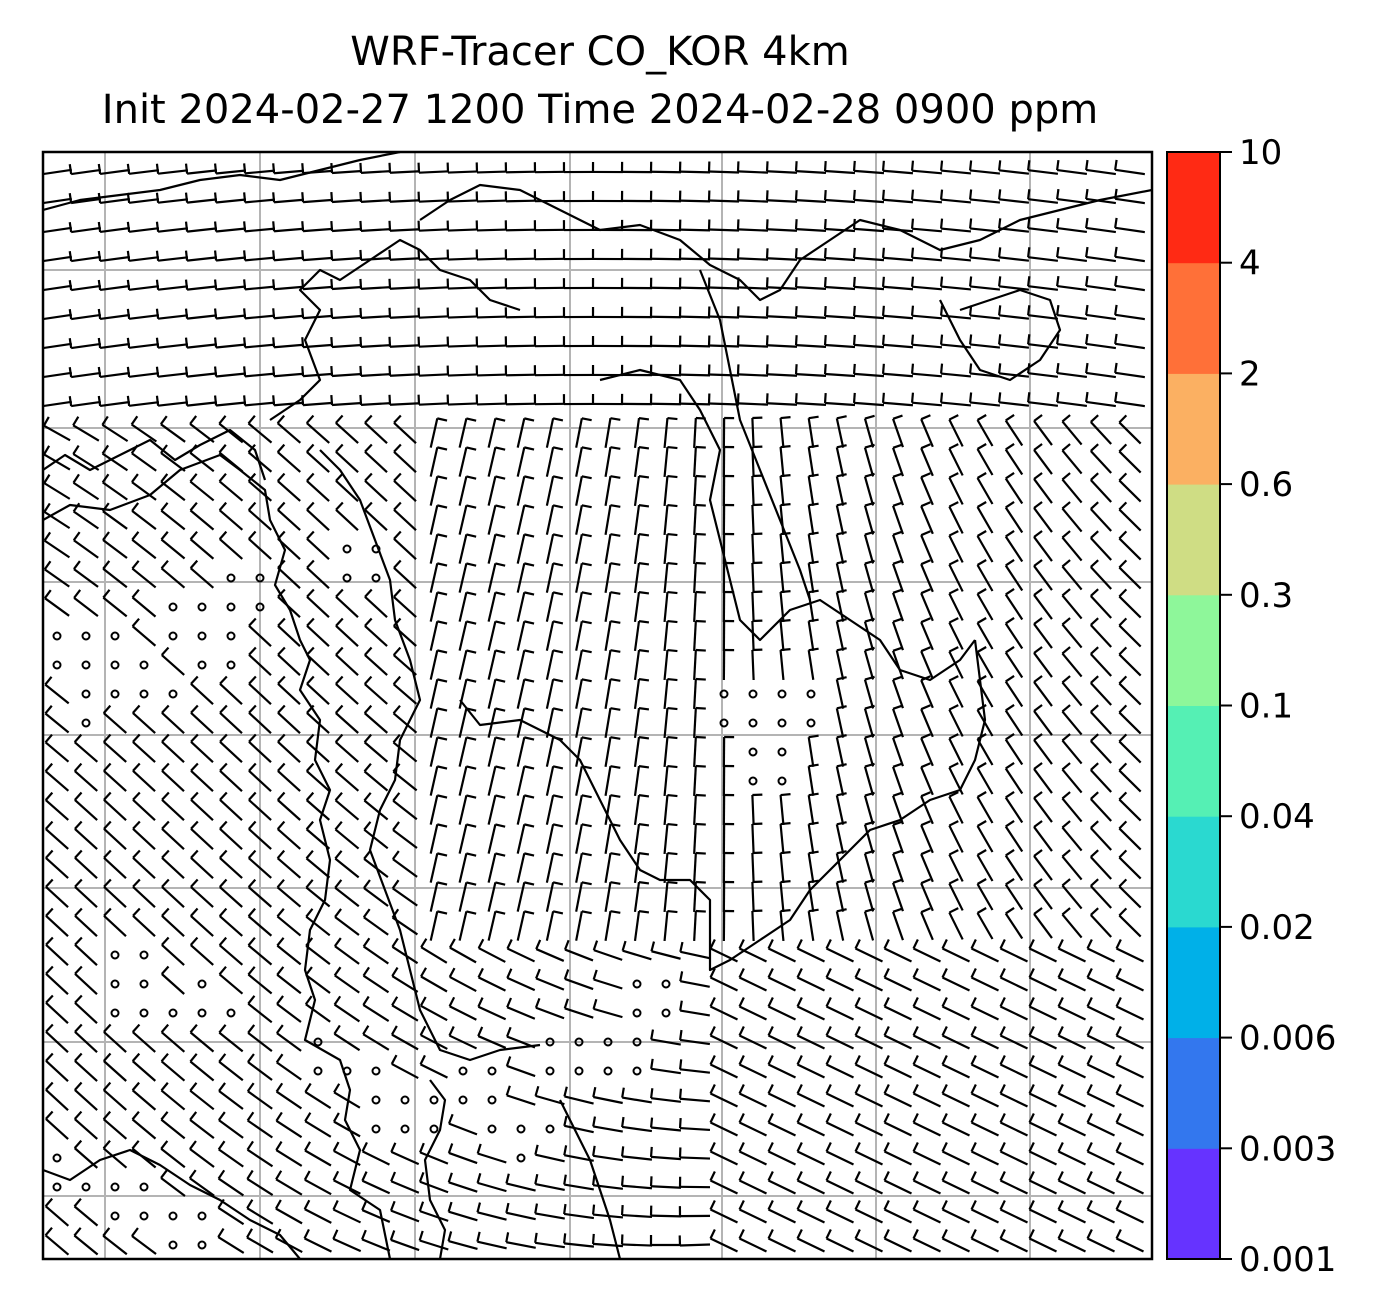 This screenshot has width=1400, height=1313. I want to click on coastline-south-sea, so click(172, 1203).